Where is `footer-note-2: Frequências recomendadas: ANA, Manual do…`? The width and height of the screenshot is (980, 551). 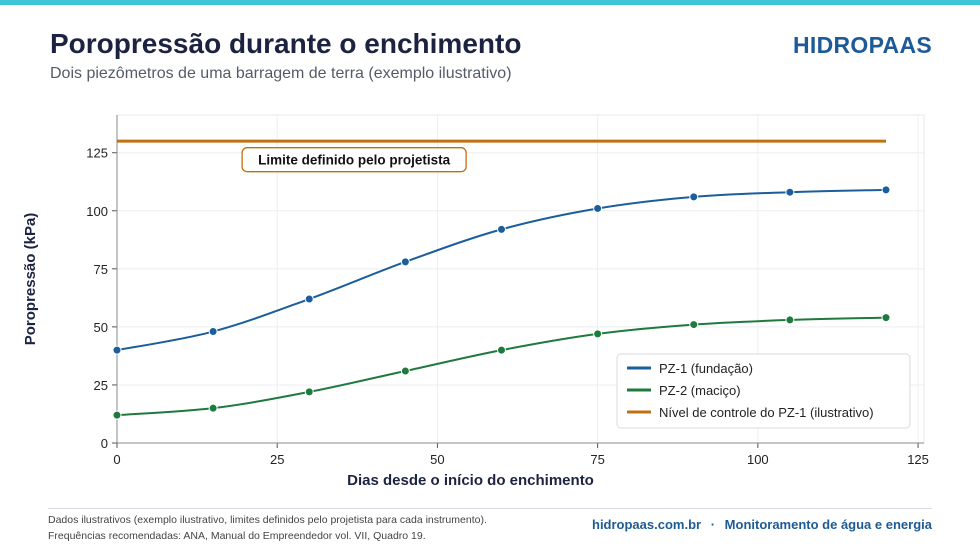
footer-note-2: Frequências recomendadas: ANA, Manual do… is located at coordinates (237, 536).